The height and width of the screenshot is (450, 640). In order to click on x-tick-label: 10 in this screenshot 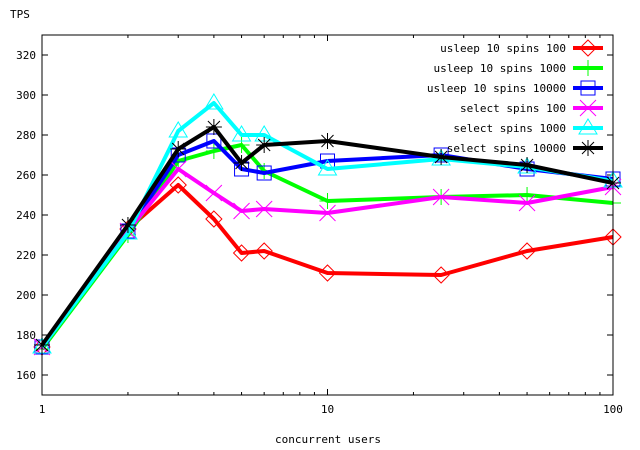, I will do `click(327, 409)`.